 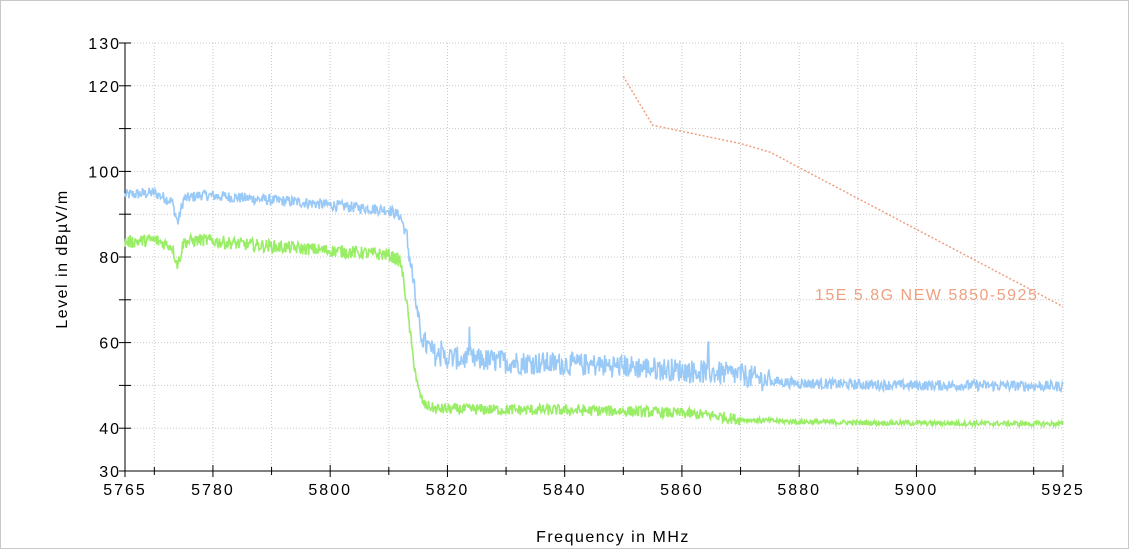 I want to click on y-tick-label: 30, so click(x=110, y=472).